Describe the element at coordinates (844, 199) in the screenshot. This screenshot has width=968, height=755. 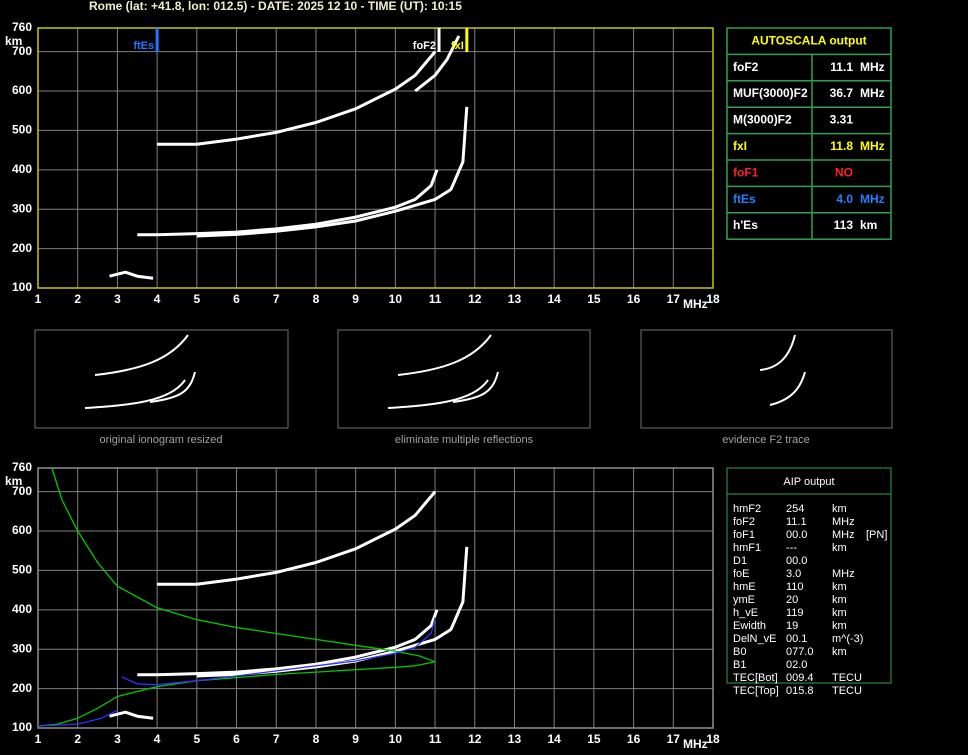
I see `table-cell: 4.0` at that location.